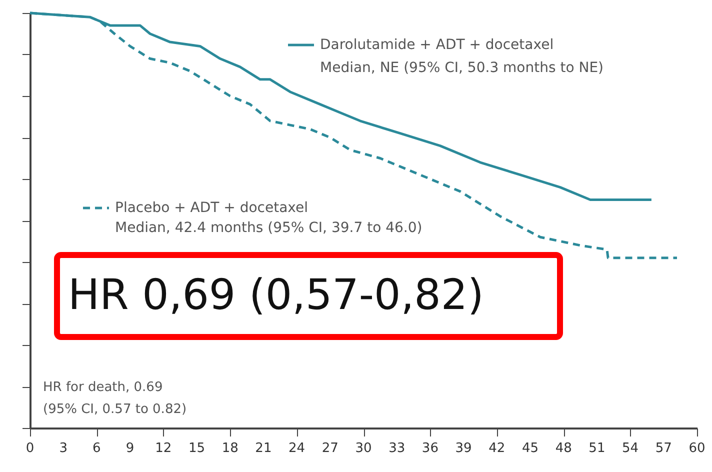 The height and width of the screenshot is (472, 712). I want to click on x-tick-label: 54, so click(630, 448).